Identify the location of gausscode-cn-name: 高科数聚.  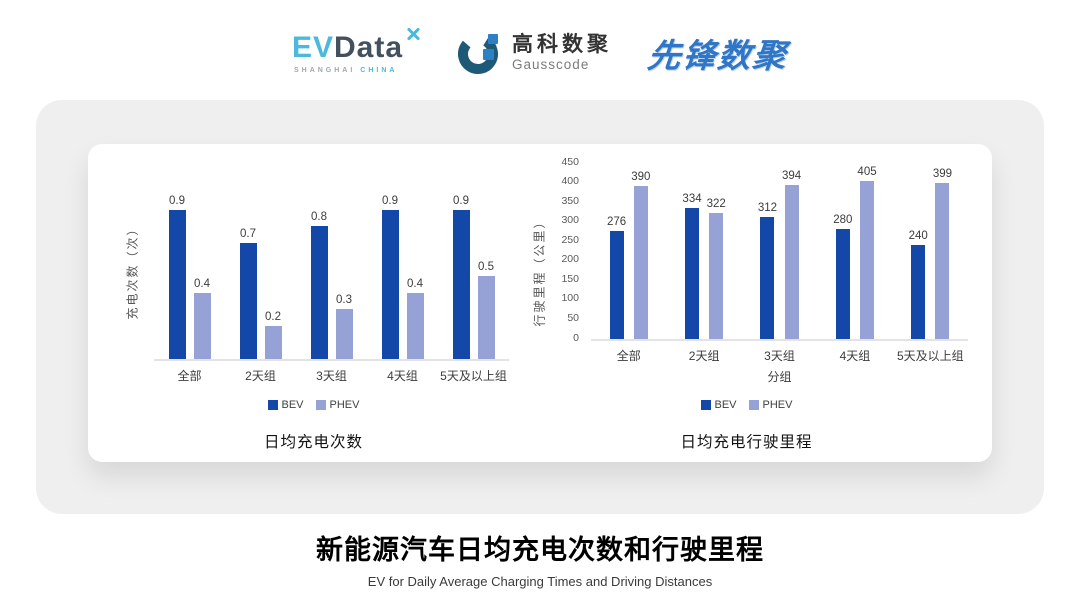
(562, 45).